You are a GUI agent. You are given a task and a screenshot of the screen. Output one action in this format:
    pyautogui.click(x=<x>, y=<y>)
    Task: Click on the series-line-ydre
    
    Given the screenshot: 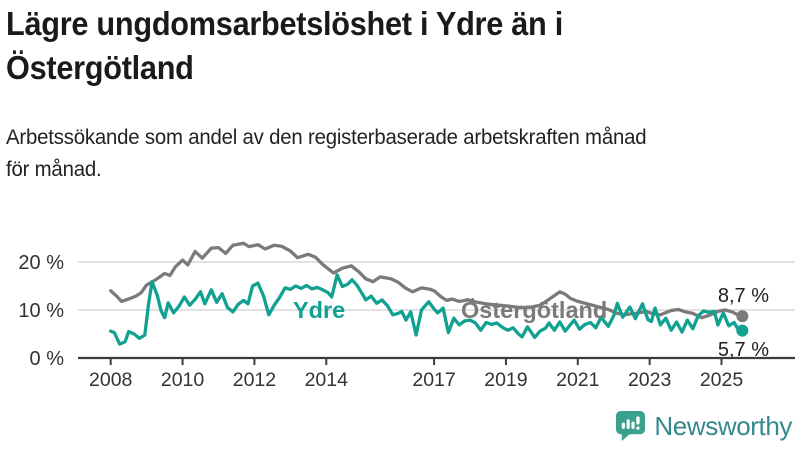 What is the action you would take?
    pyautogui.click(x=426, y=309)
    